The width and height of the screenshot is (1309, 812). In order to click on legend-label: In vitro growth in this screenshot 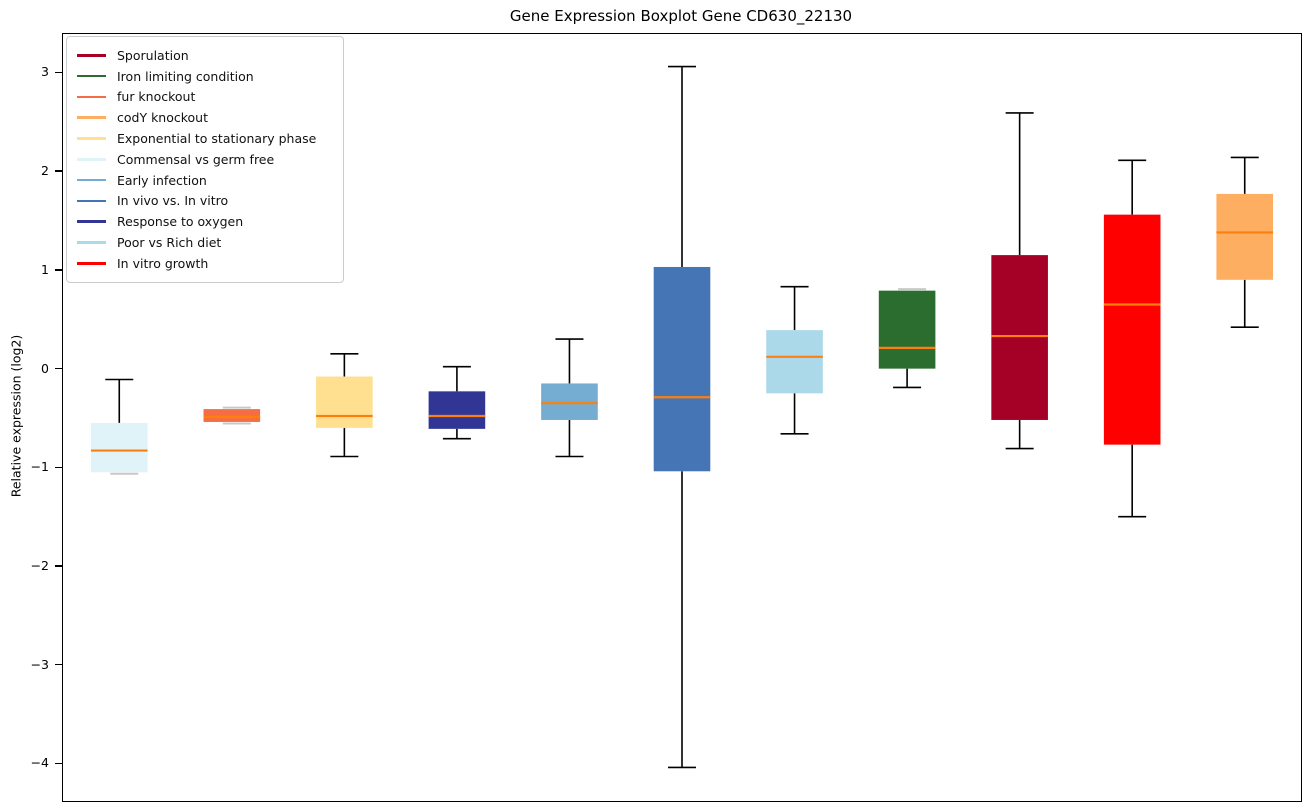, I will do `click(163, 263)`.